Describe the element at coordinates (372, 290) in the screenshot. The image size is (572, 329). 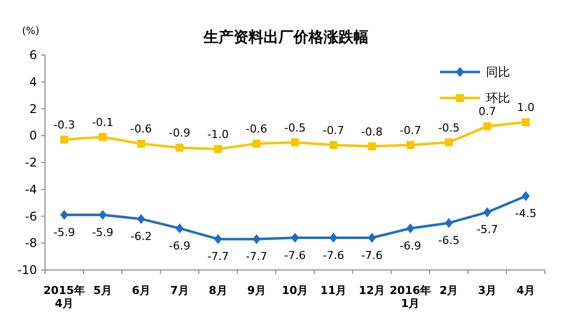
I see `x-tick-label: 12月` at that location.